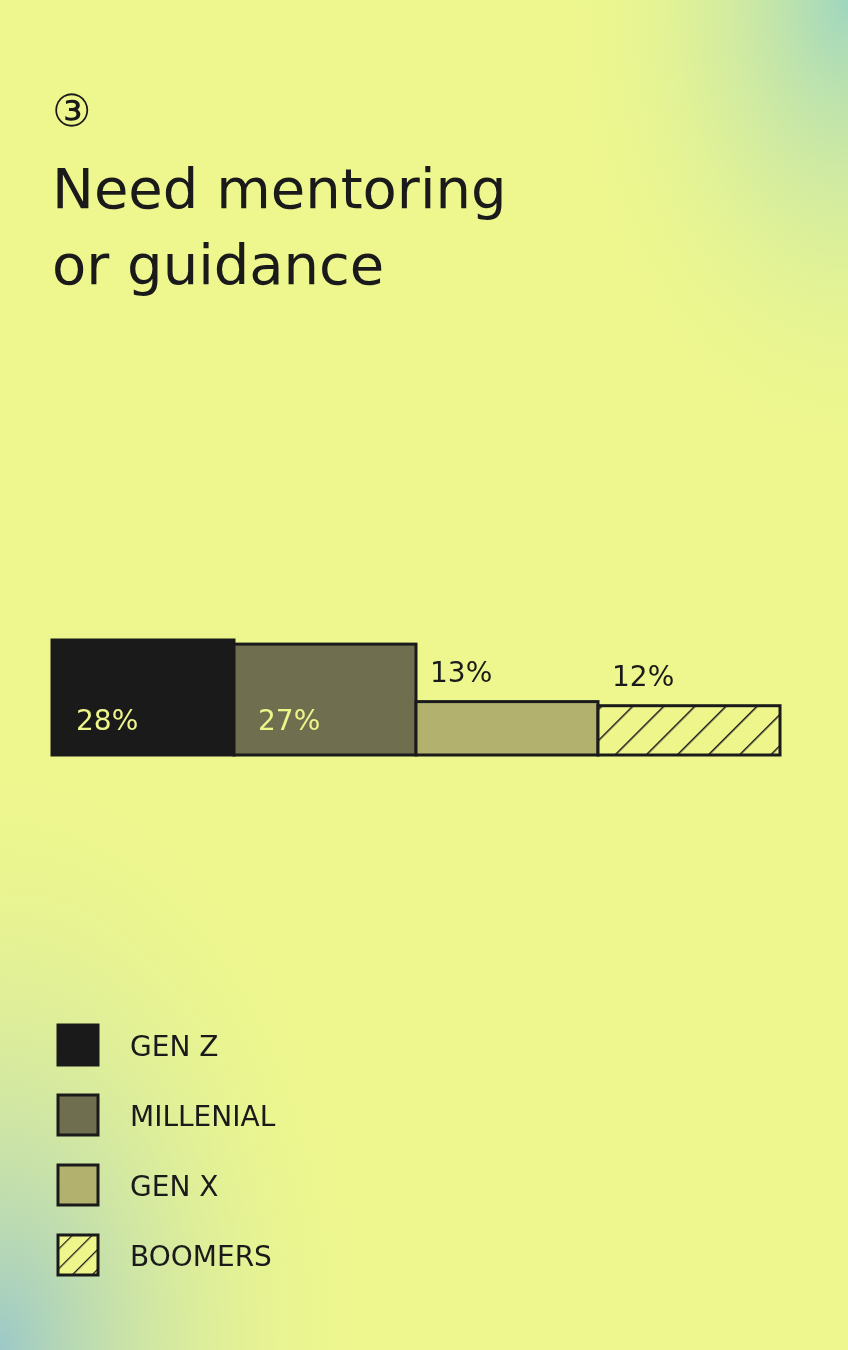 Image resolution: width=848 pixels, height=1350 pixels. What do you see at coordinates (203, 1116) in the screenshot?
I see `legend-label: MILLENIAL` at bounding box center [203, 1116].